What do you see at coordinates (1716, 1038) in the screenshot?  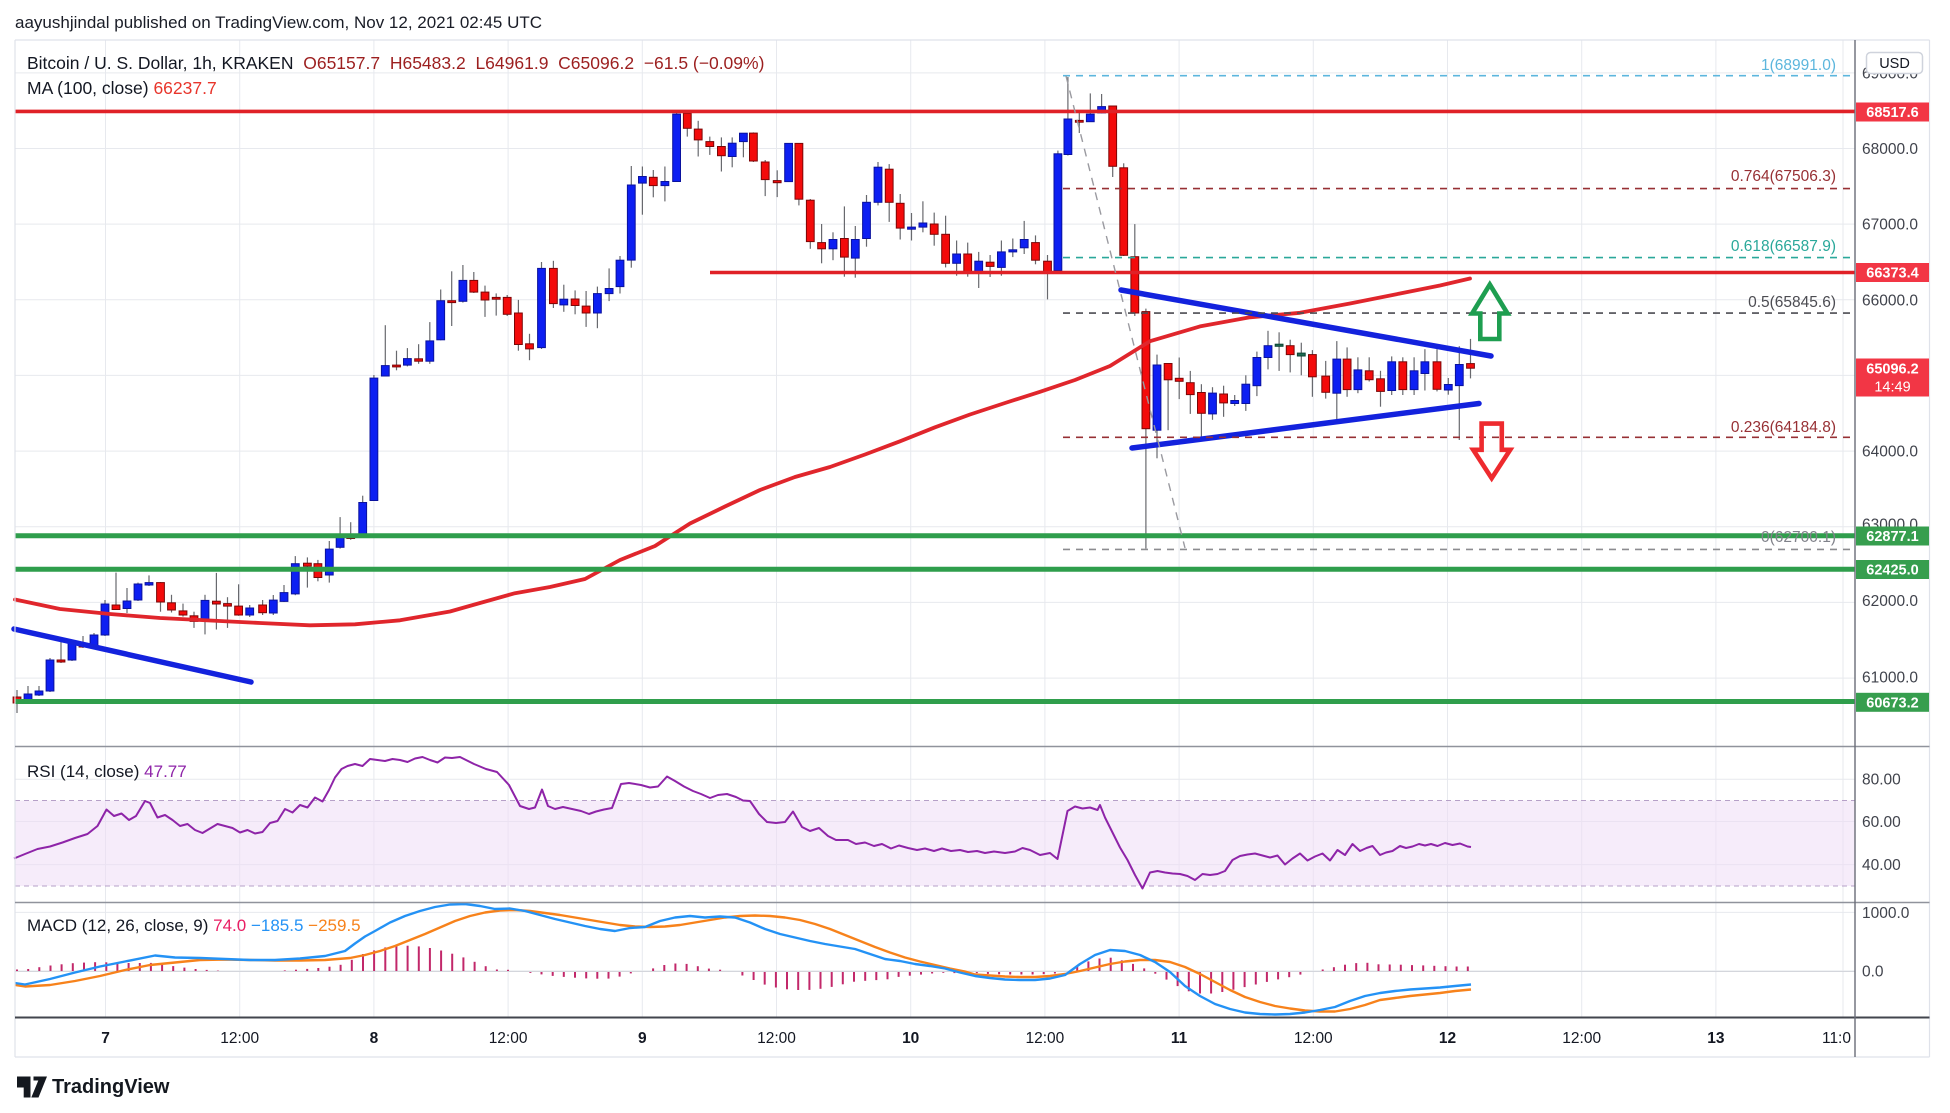 I see `svg-text: 13` at bounding box center [1716, 1038].